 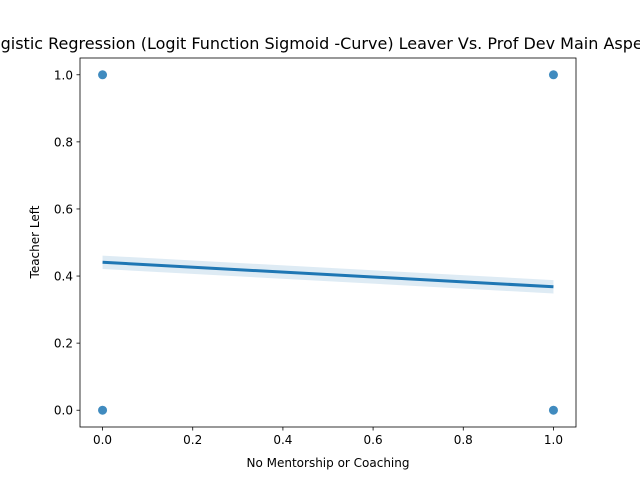 I want to click on x-axis: 0.0 0.2 0.4 0.6 0.8 1.0, so click(x=328, y=437).